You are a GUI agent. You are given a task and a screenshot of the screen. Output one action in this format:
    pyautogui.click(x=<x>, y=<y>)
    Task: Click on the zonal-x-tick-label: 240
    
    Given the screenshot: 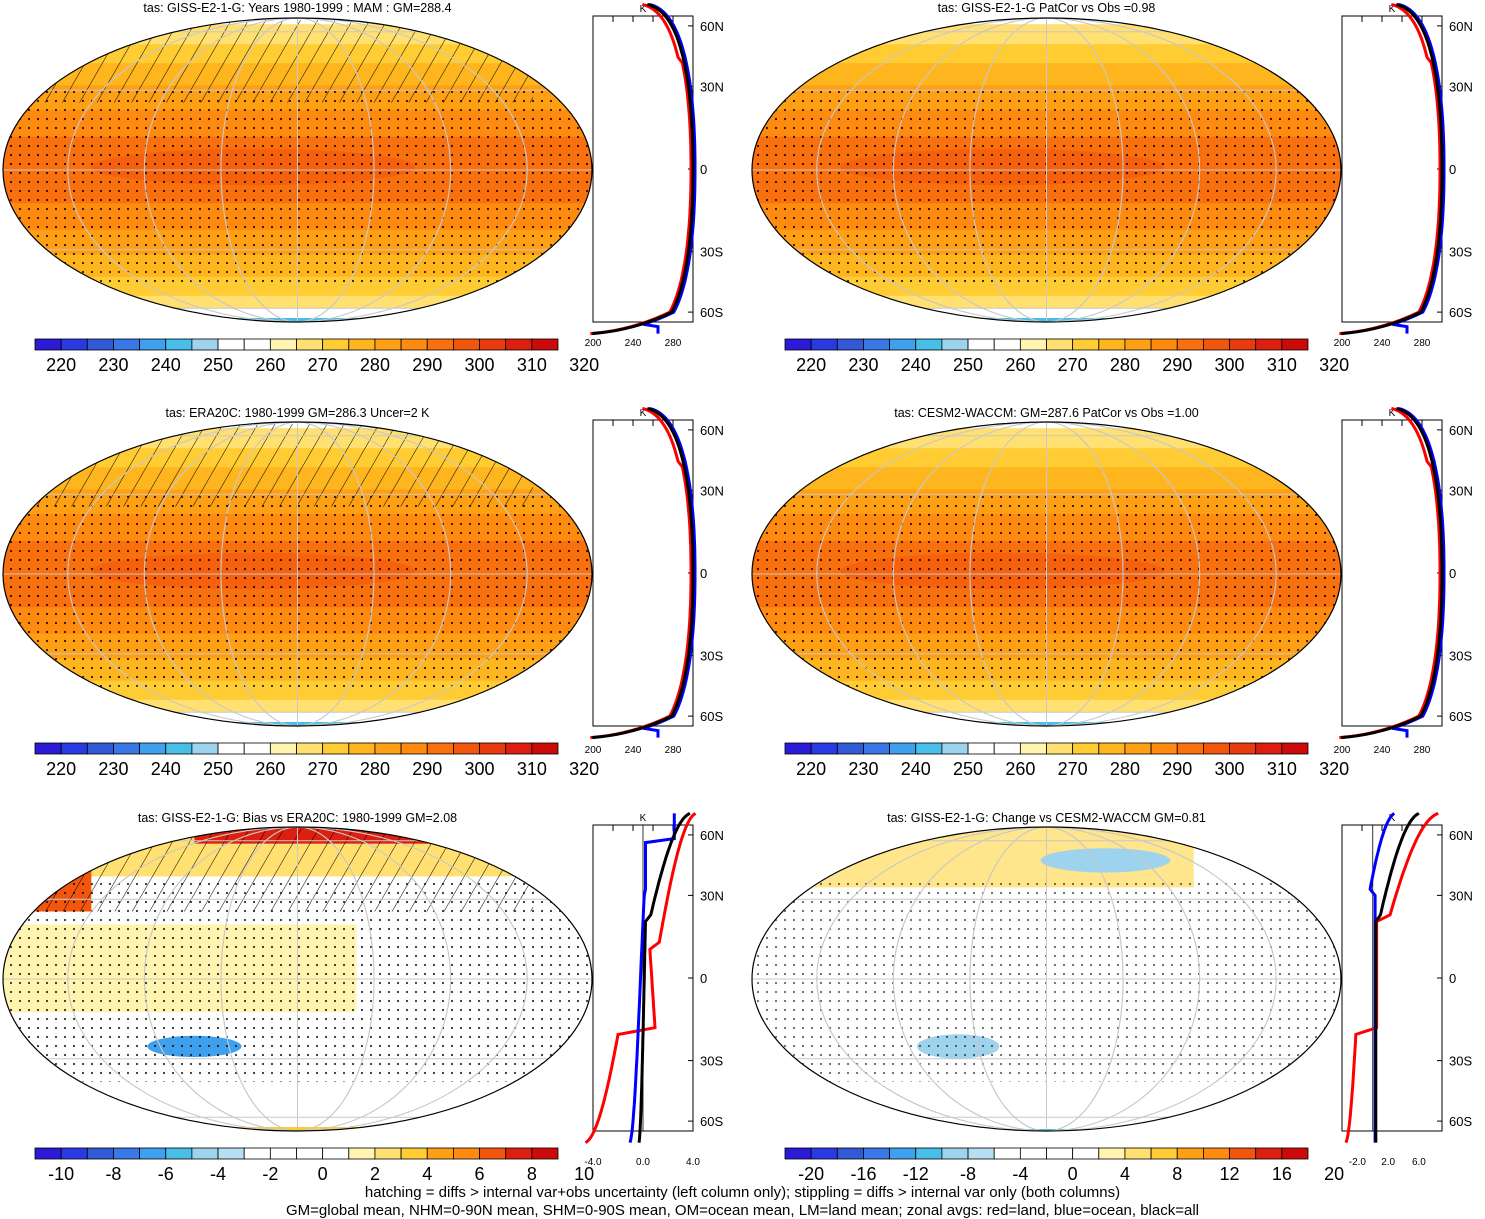 What is the action you would take?
    pyautogui.click(x=633, y=750)
    